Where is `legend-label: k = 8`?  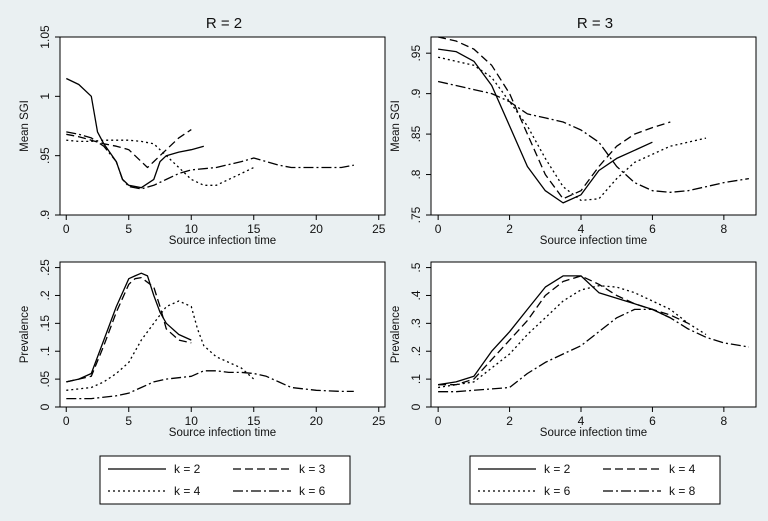 legend-label: k = 8 is located at coordinates (682, 491).